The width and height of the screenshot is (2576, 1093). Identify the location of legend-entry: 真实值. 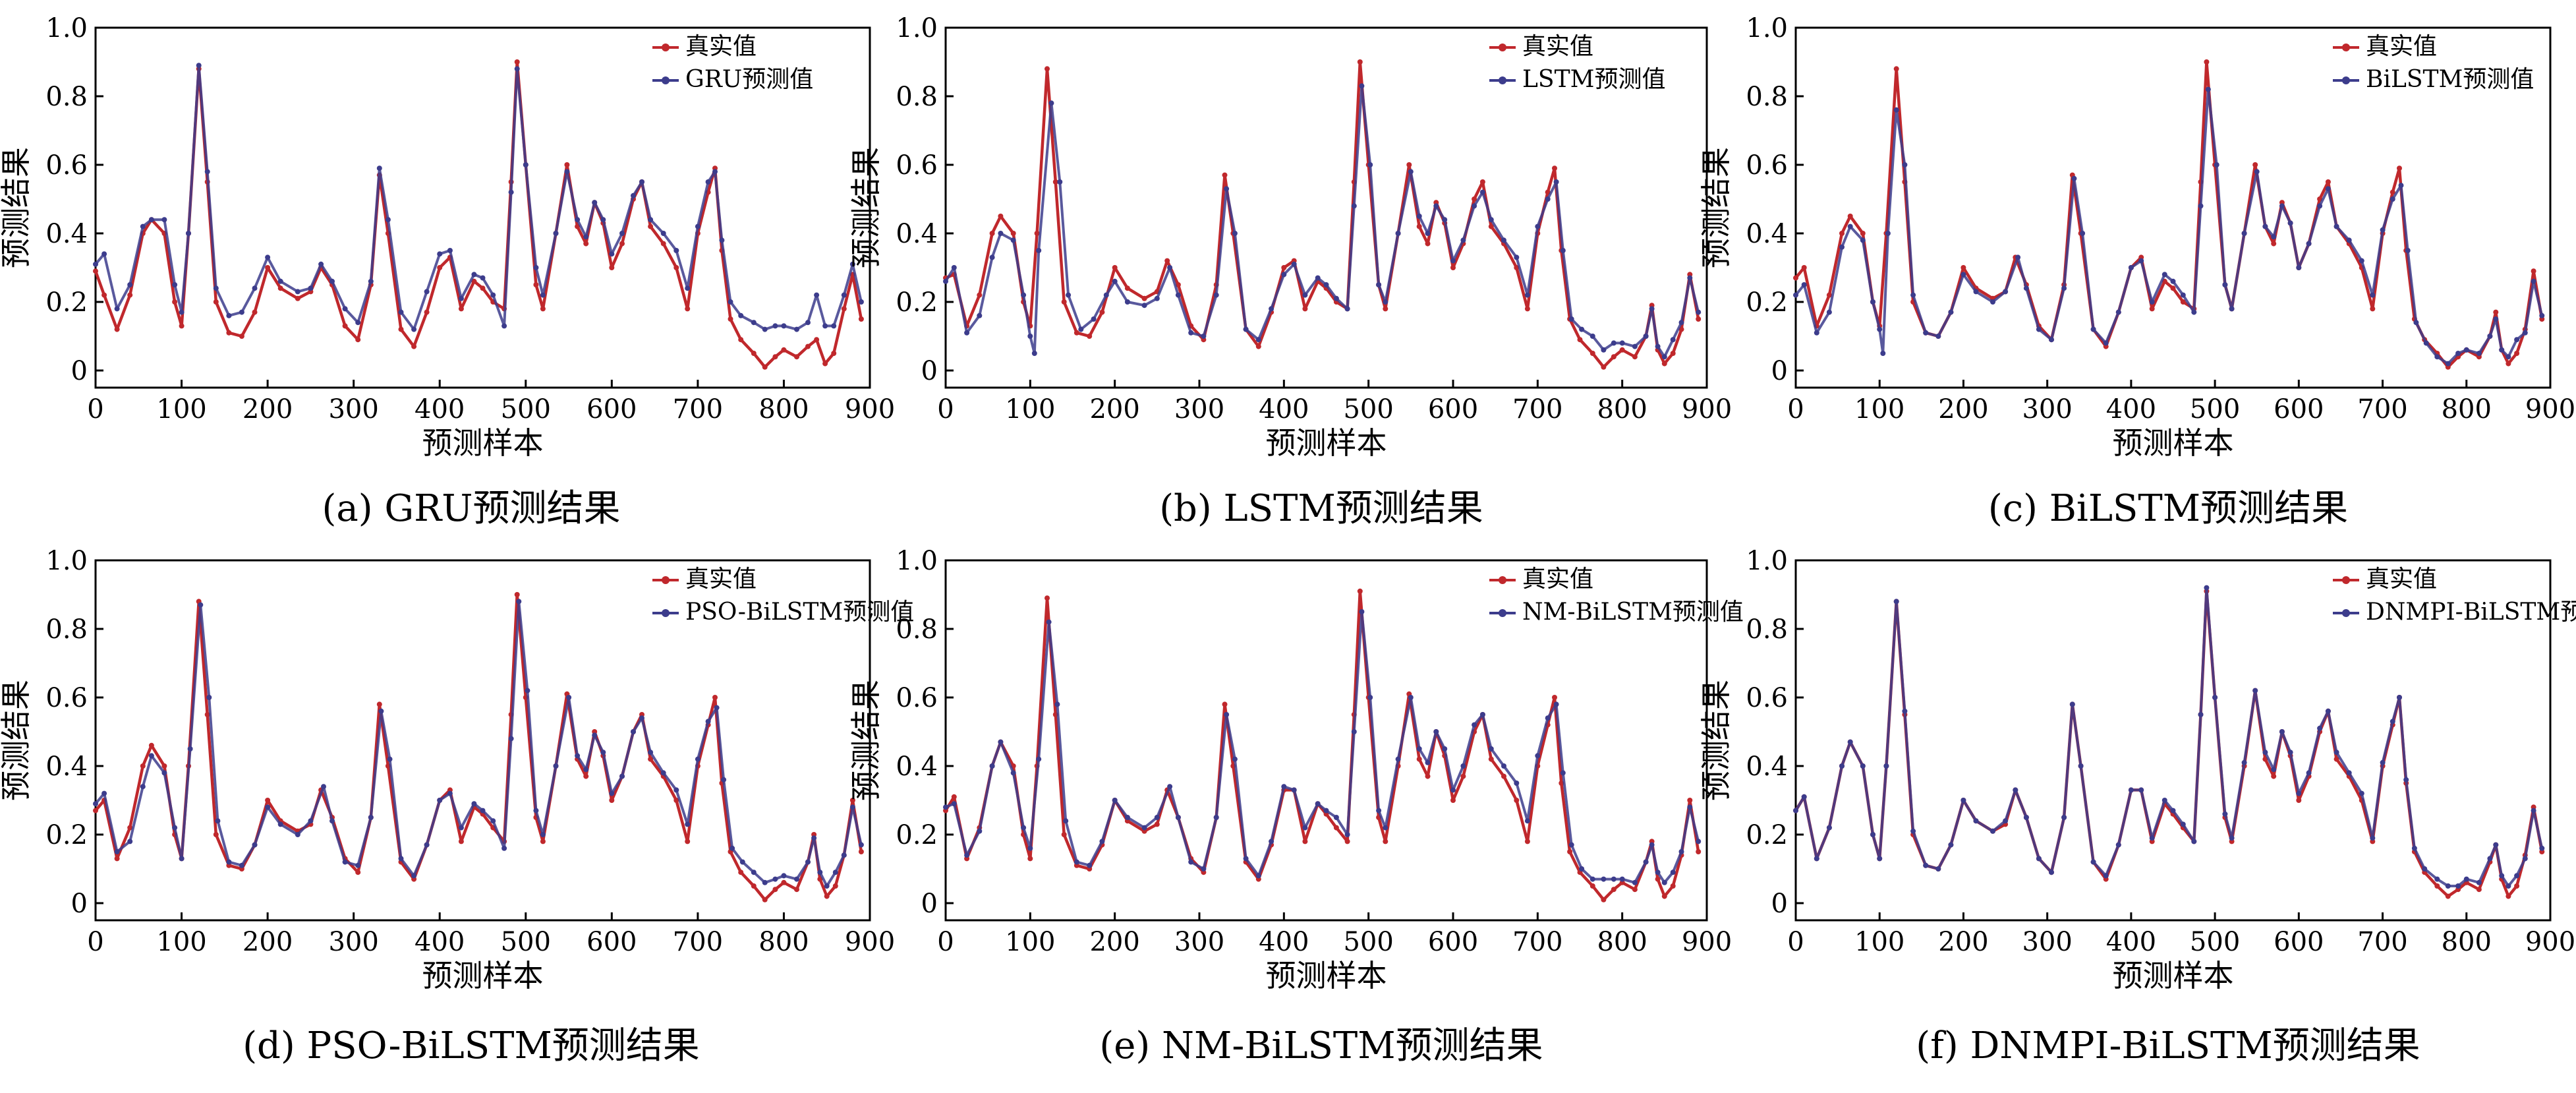
(704, 46).